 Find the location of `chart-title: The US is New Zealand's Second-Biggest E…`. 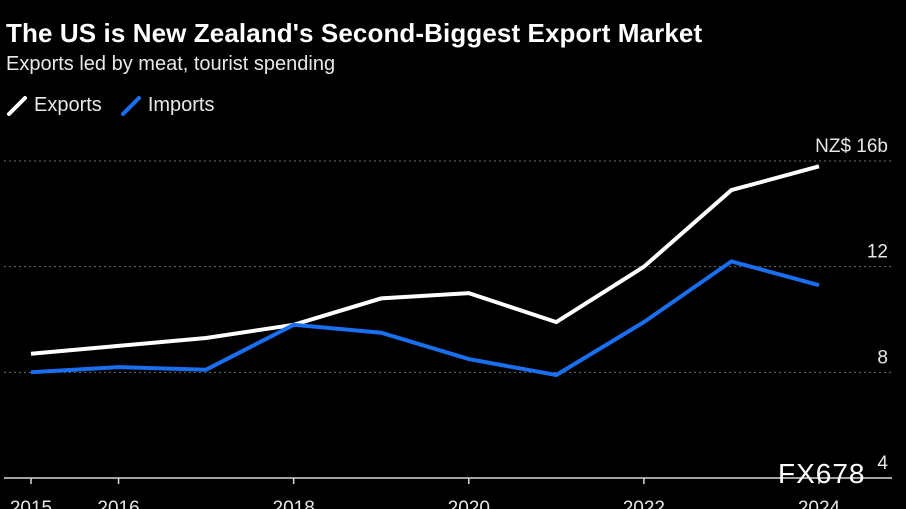

chart-title: The US is New Zealand's Second-Biggest E… is located at coordinates (354, 33).